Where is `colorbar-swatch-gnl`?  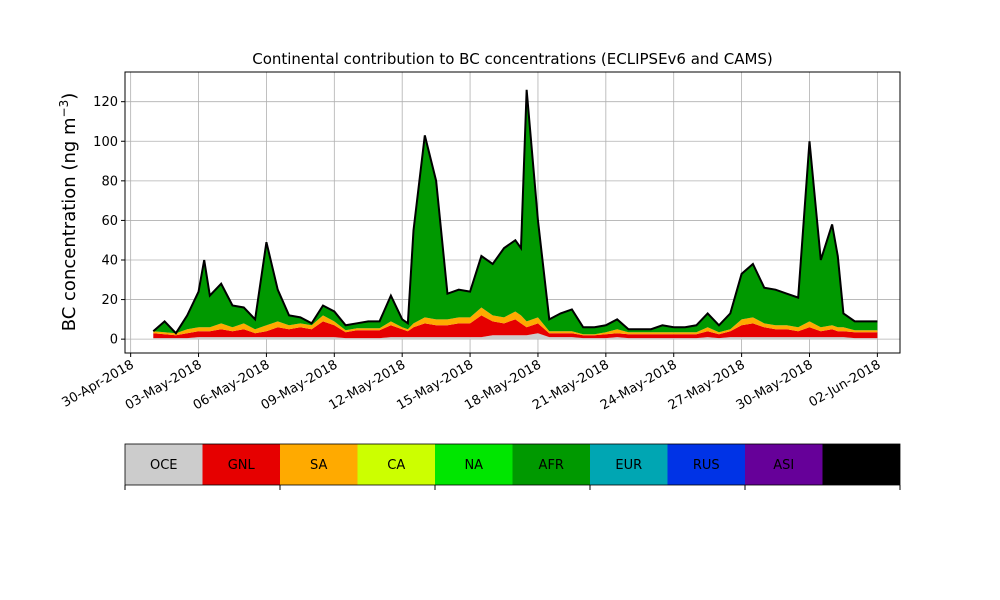 colorbar-swatch-gnl is located at coordinates (241, 464).